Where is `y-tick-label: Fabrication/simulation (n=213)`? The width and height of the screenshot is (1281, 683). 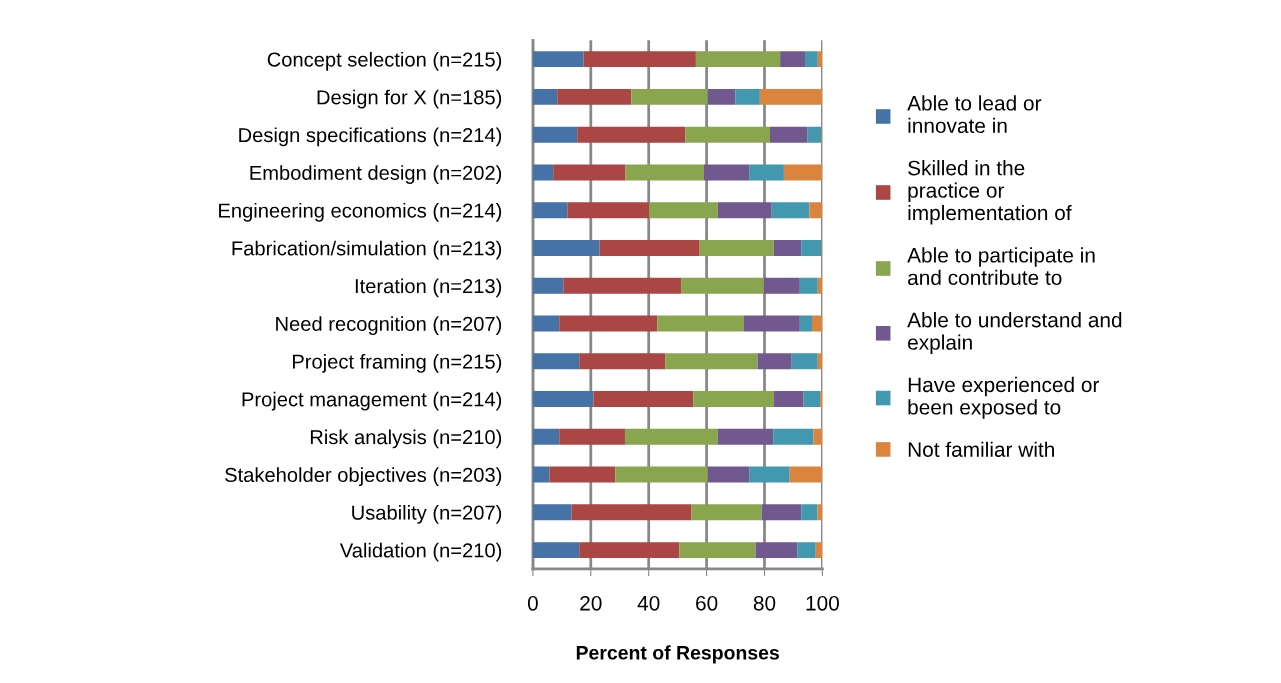 y-tick-label: Fabrication/simulation (n=213) is located at coordinates (367, 250).